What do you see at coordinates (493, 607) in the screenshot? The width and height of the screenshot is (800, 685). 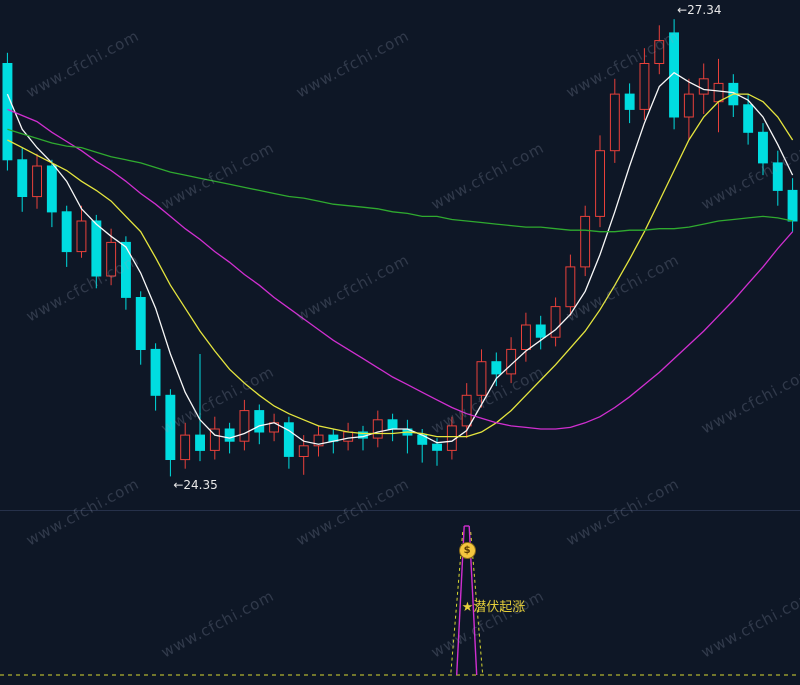 I see `signal-label: ★潜伏起涨` at bounding box center [493, 607].